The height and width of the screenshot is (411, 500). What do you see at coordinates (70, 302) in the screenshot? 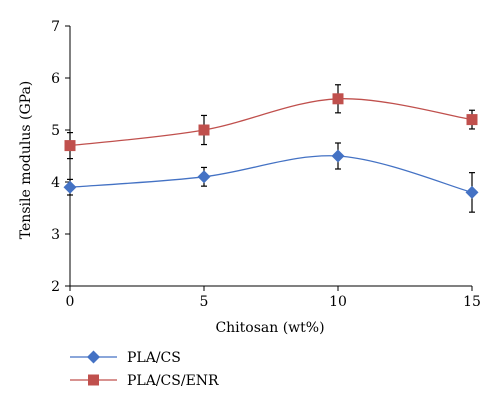
I see `x-tick-label: 0` at bounding box center [70, 302].